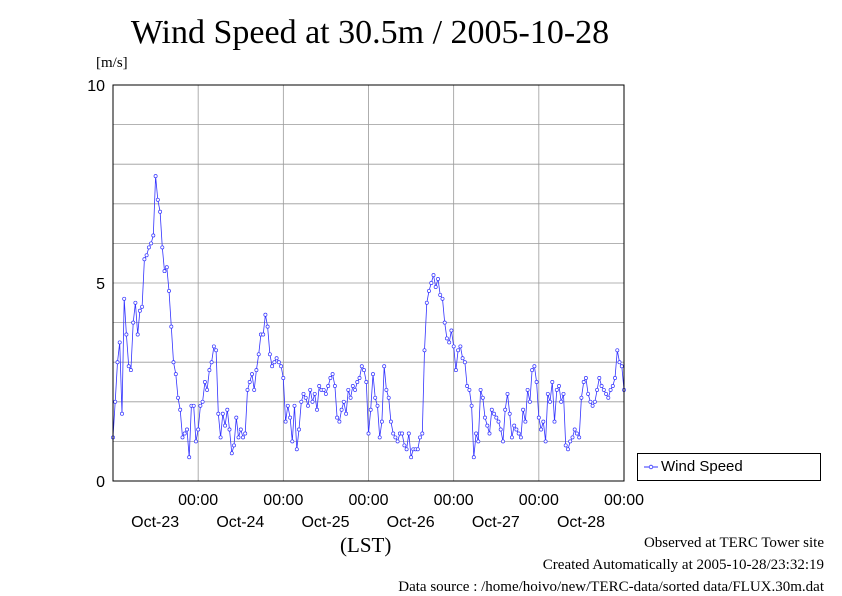 This screenshot has width=842, height=596. What do you see at coordinates (702, 466) in the screenshot?
I see `legend-label-wind-speed: Wind Speed` at bounding box center [702, 466].